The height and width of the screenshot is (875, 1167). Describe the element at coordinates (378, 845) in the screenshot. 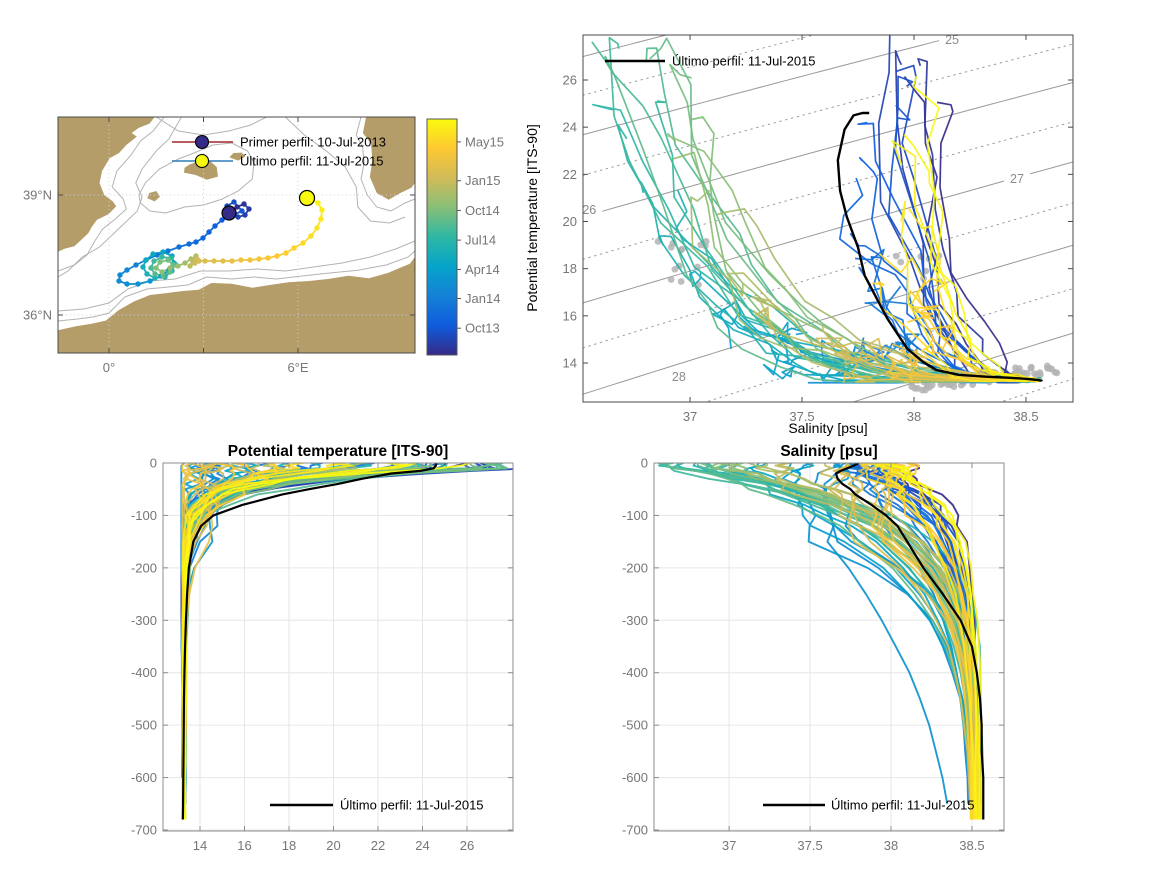

I see `x-tick-label: 22` at that location.